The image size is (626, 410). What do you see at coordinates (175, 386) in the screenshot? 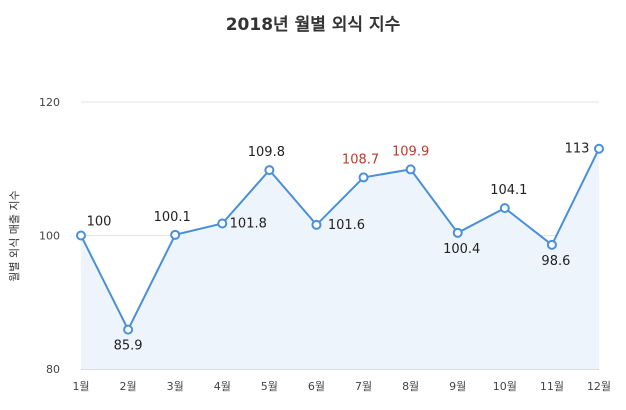
I see `x-tick-label: 3월` at bounding box center [175, 386].